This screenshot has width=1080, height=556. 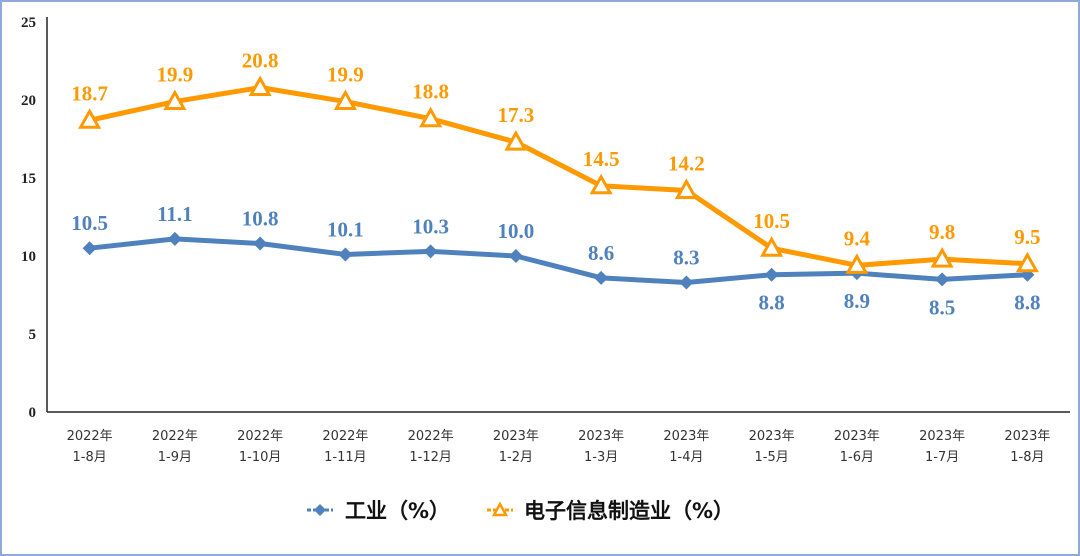 I want to click on data-label: 18.8, so click(x=430, y=92).